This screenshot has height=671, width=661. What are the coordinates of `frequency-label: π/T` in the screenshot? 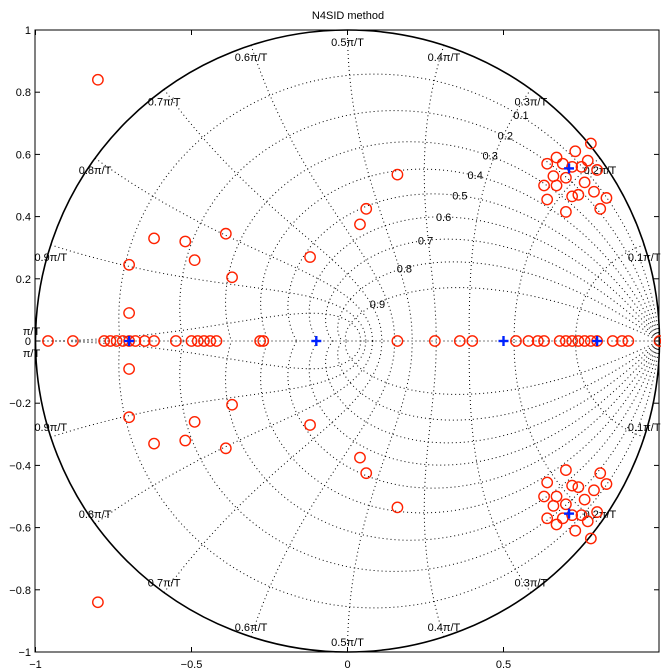 It's located at (32, 354).